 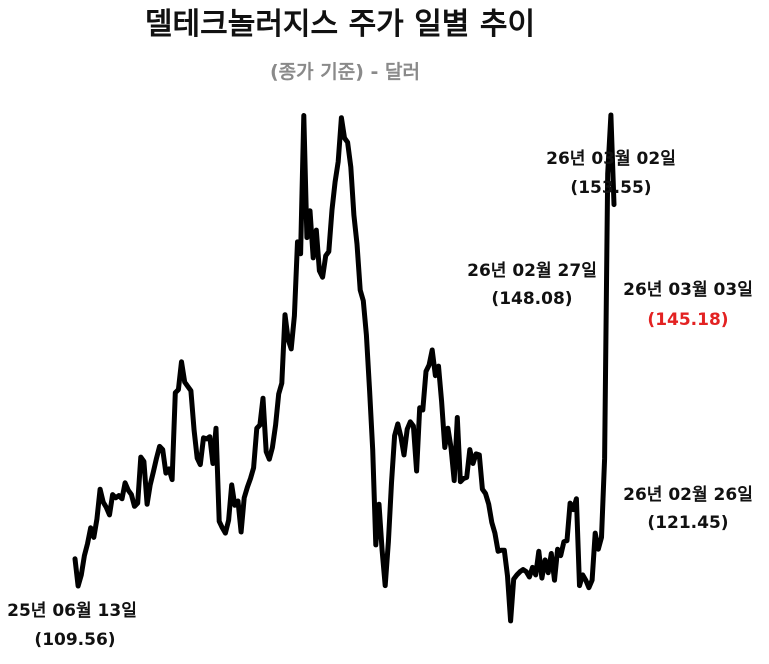 I want to click on chart-subtitle: (종가 기준) - 달러, so click(x=345, y=72).